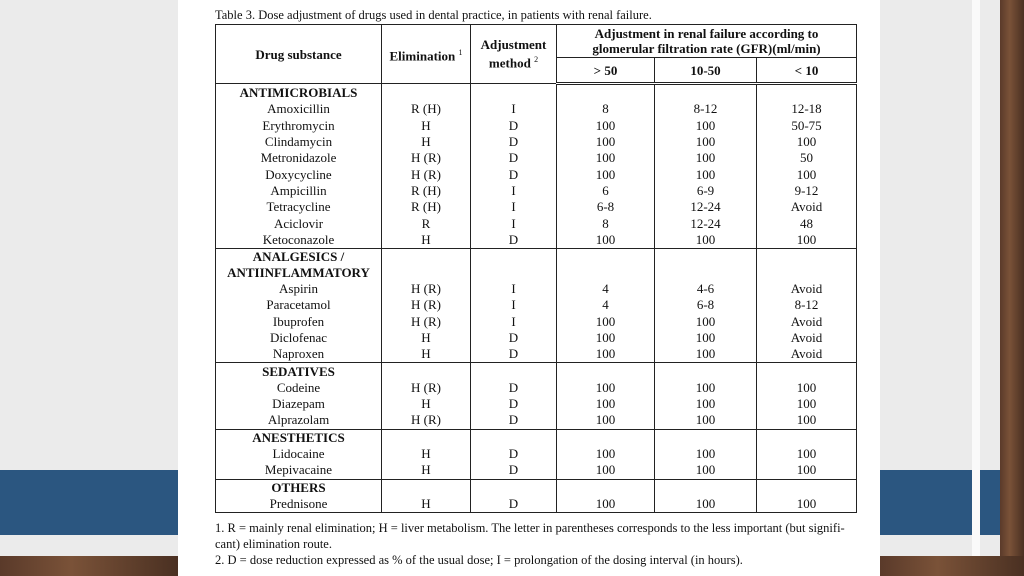 This screenshot has height=576, width=1024. I want to click on cell: 48, so click(806, 223).